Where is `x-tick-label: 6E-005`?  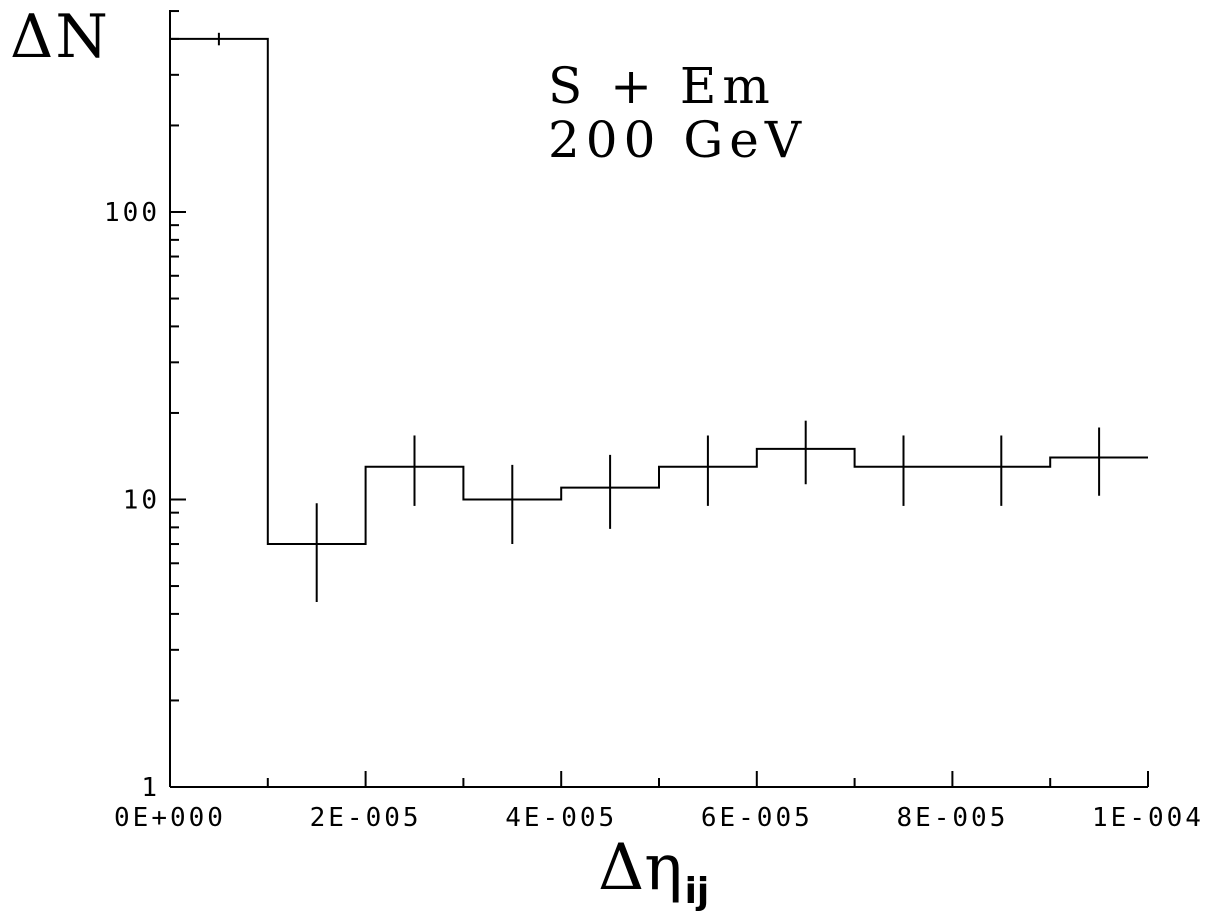 x-tick-label: 6E-005 is located at coordinates (757, 818).